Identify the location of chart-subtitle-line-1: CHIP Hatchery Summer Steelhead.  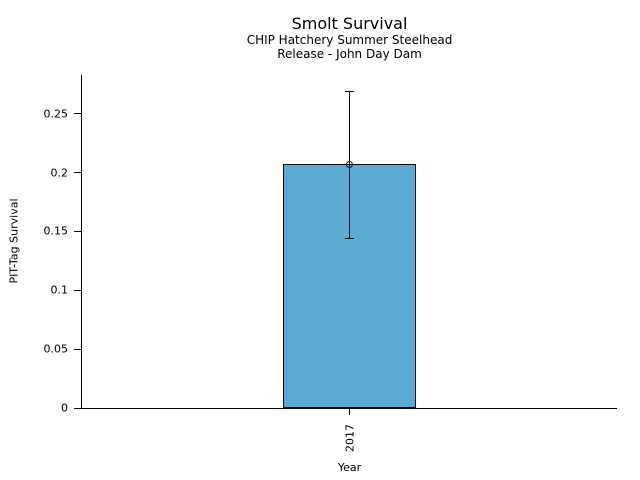
(349, 40).